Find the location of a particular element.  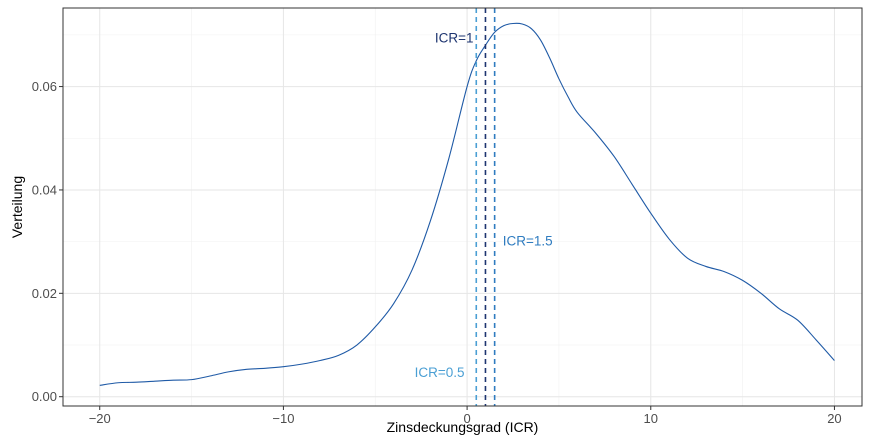

y-tick-label: 0.06 is located at coordinates (44, 86).